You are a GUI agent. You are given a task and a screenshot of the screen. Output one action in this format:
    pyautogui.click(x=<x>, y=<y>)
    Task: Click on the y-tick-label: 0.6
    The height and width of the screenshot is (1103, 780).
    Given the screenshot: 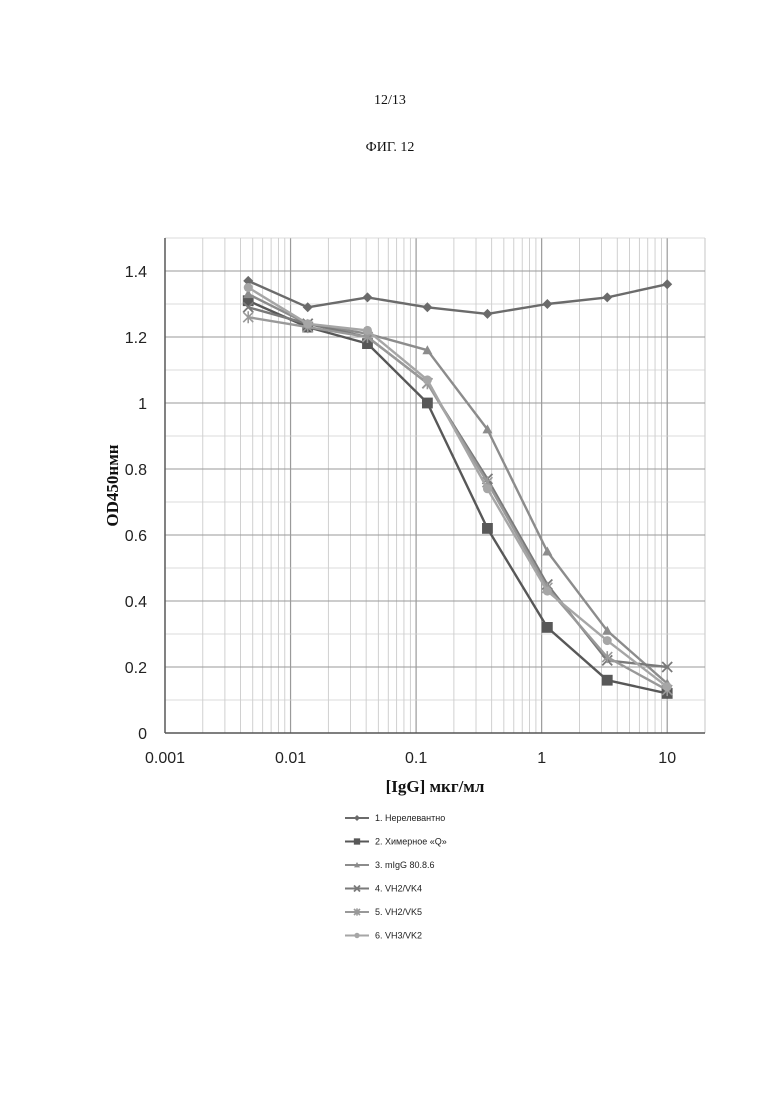 What is the action you would take?
    pyautogui.click(x=136, y=536)
    